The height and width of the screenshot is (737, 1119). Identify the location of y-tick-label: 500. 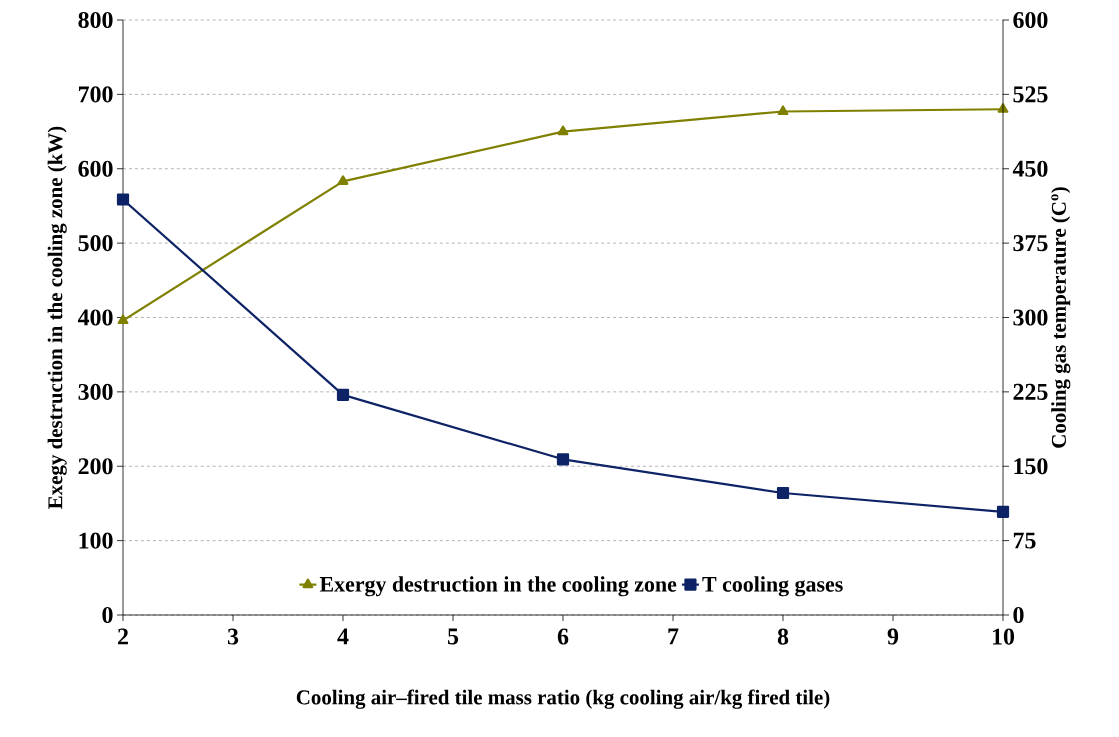
(95, 243).